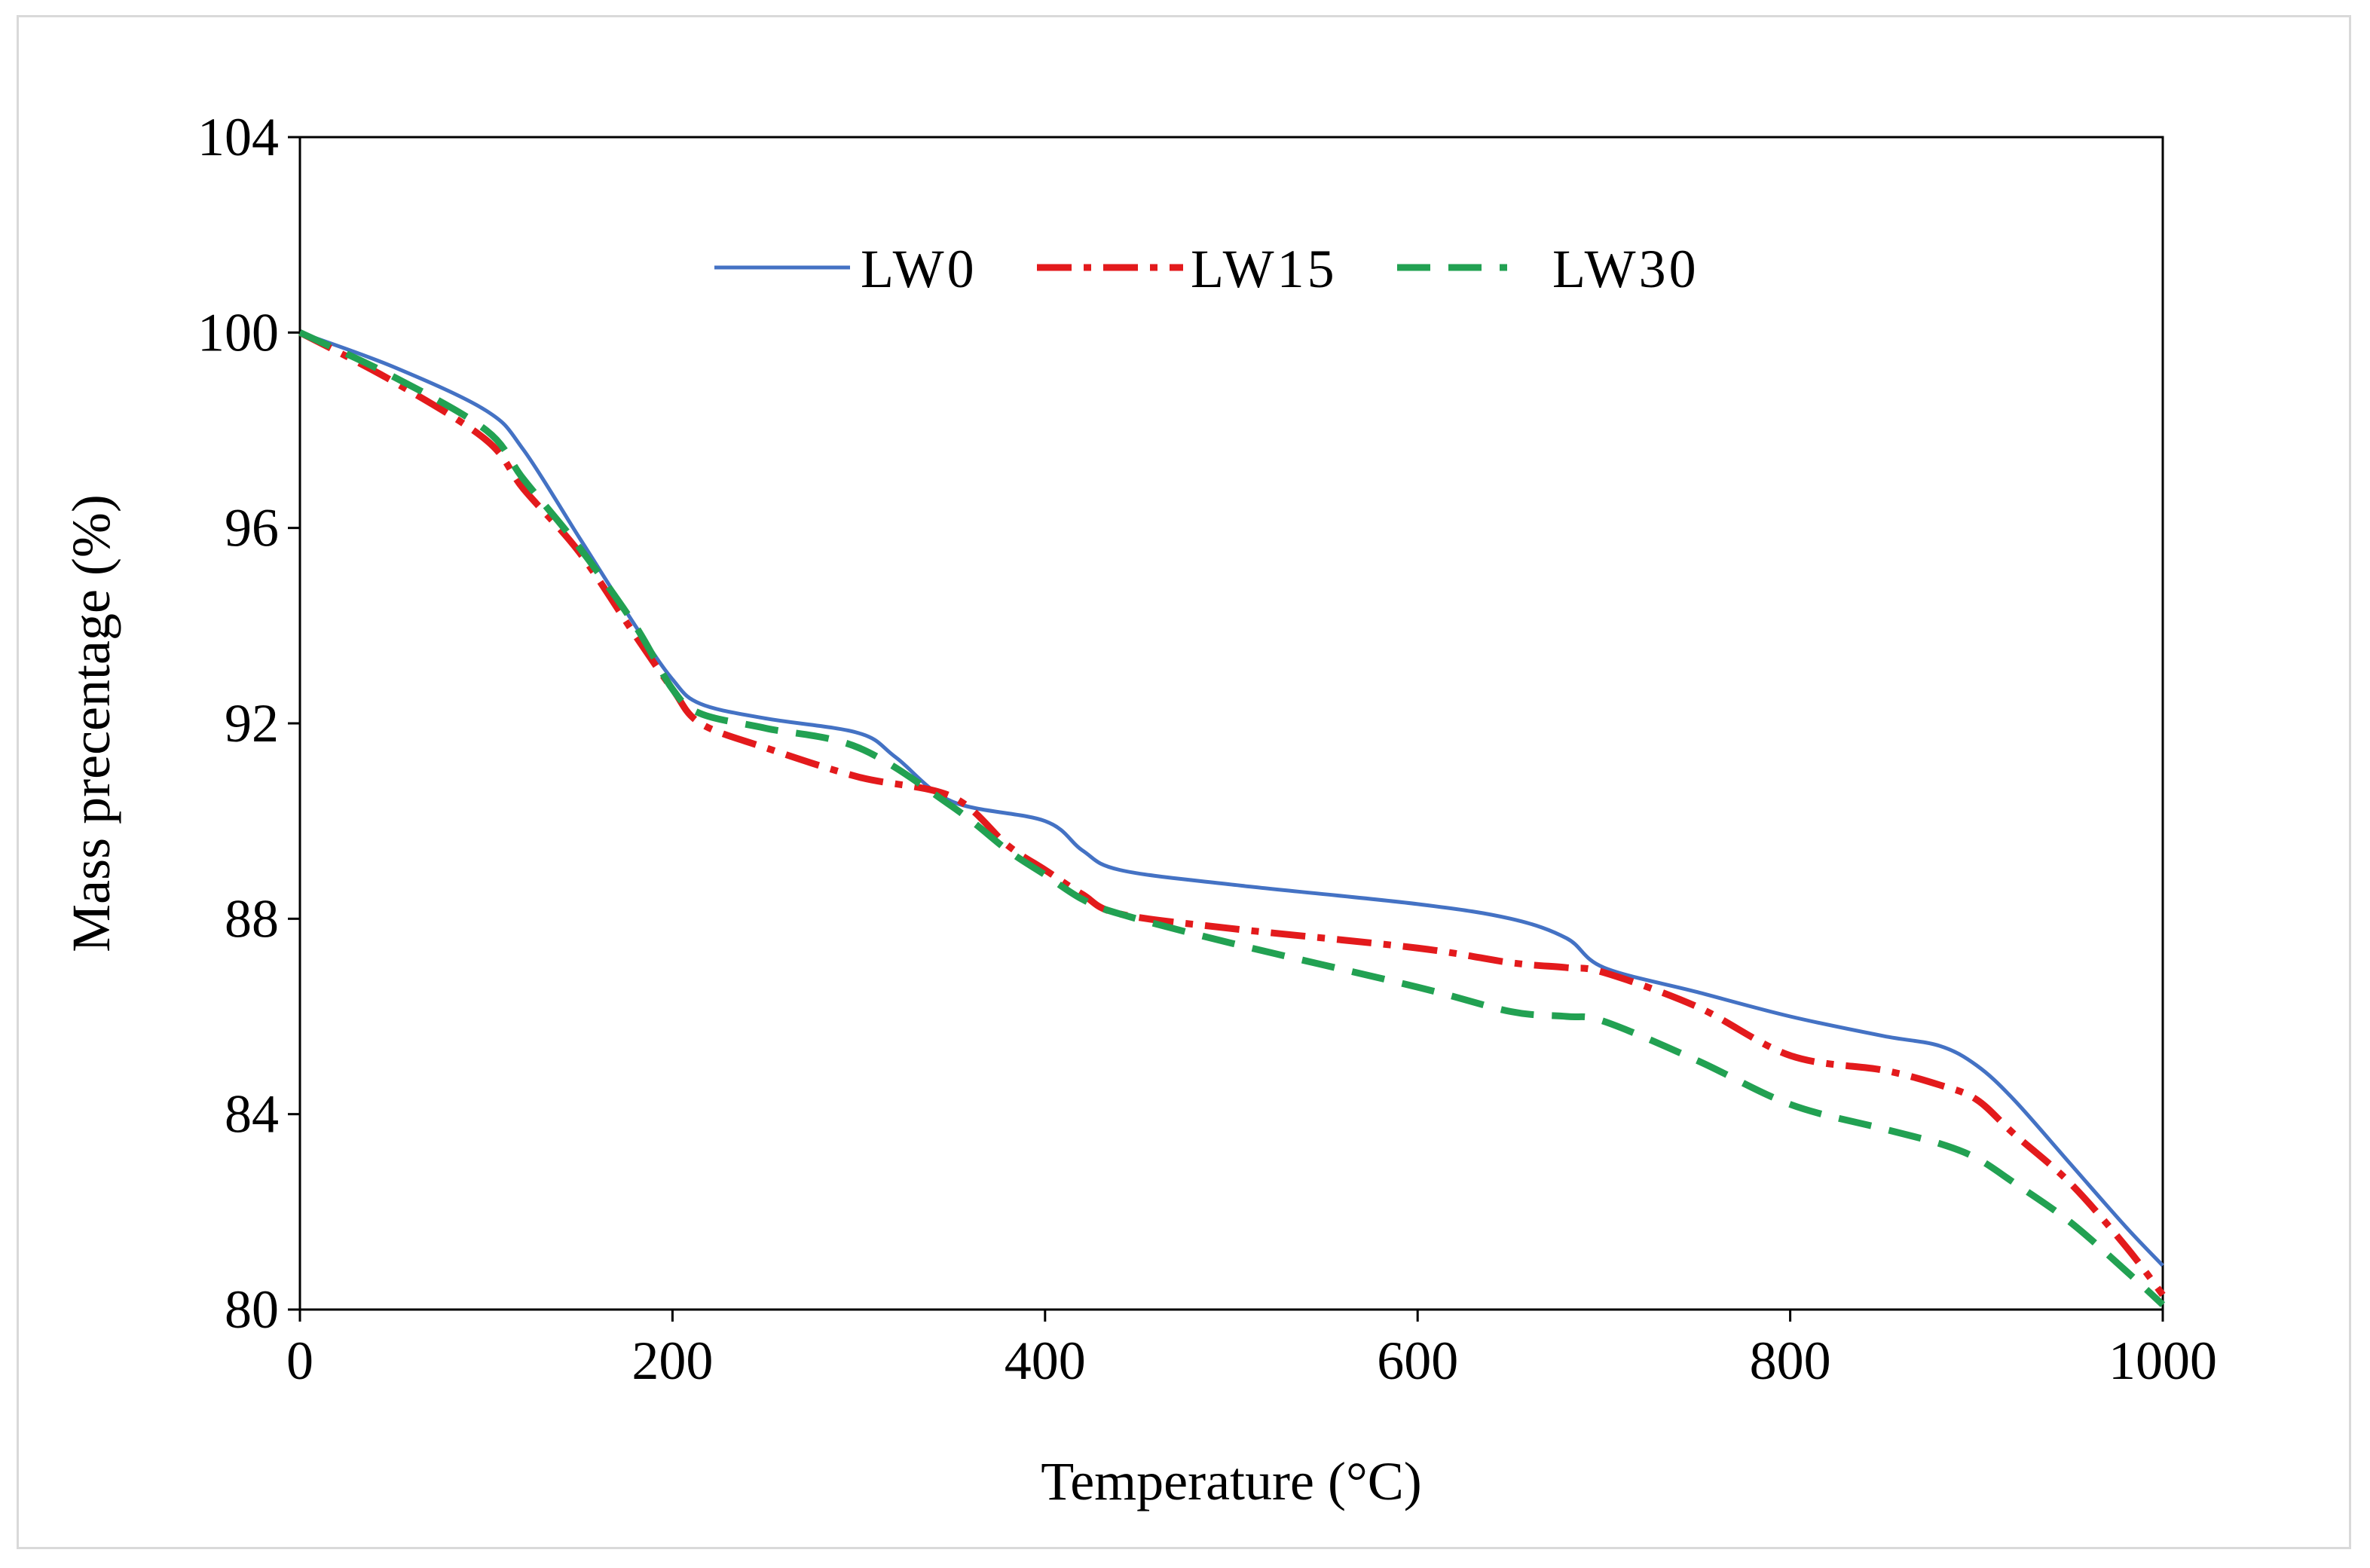 Image resolution: width=2370 pixels, height=1568 pixels. I want to click on y-tick-label: 104, so click(238, 137).